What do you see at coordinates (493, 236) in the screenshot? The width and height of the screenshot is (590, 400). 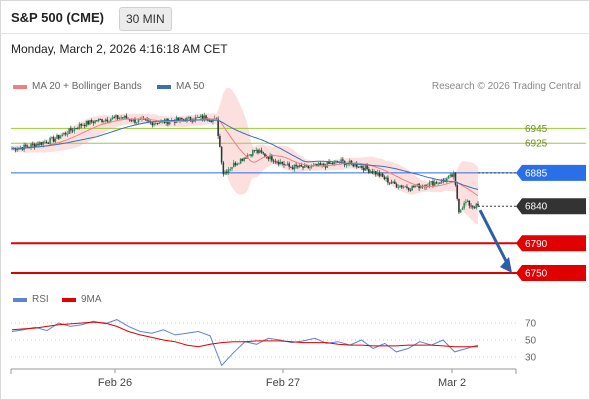 I see `projection-arrow-shaft` at bounding box center [493, 236].